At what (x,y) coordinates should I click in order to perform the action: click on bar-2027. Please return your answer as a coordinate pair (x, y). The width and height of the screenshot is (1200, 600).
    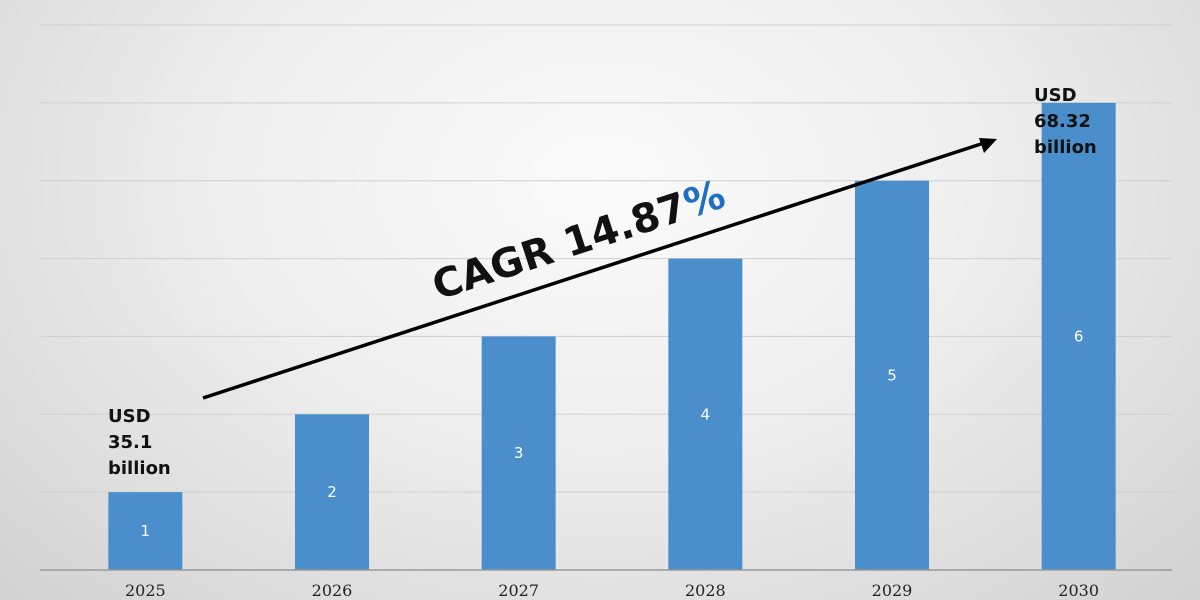
    Looking at the image, I should click on (518, 453).